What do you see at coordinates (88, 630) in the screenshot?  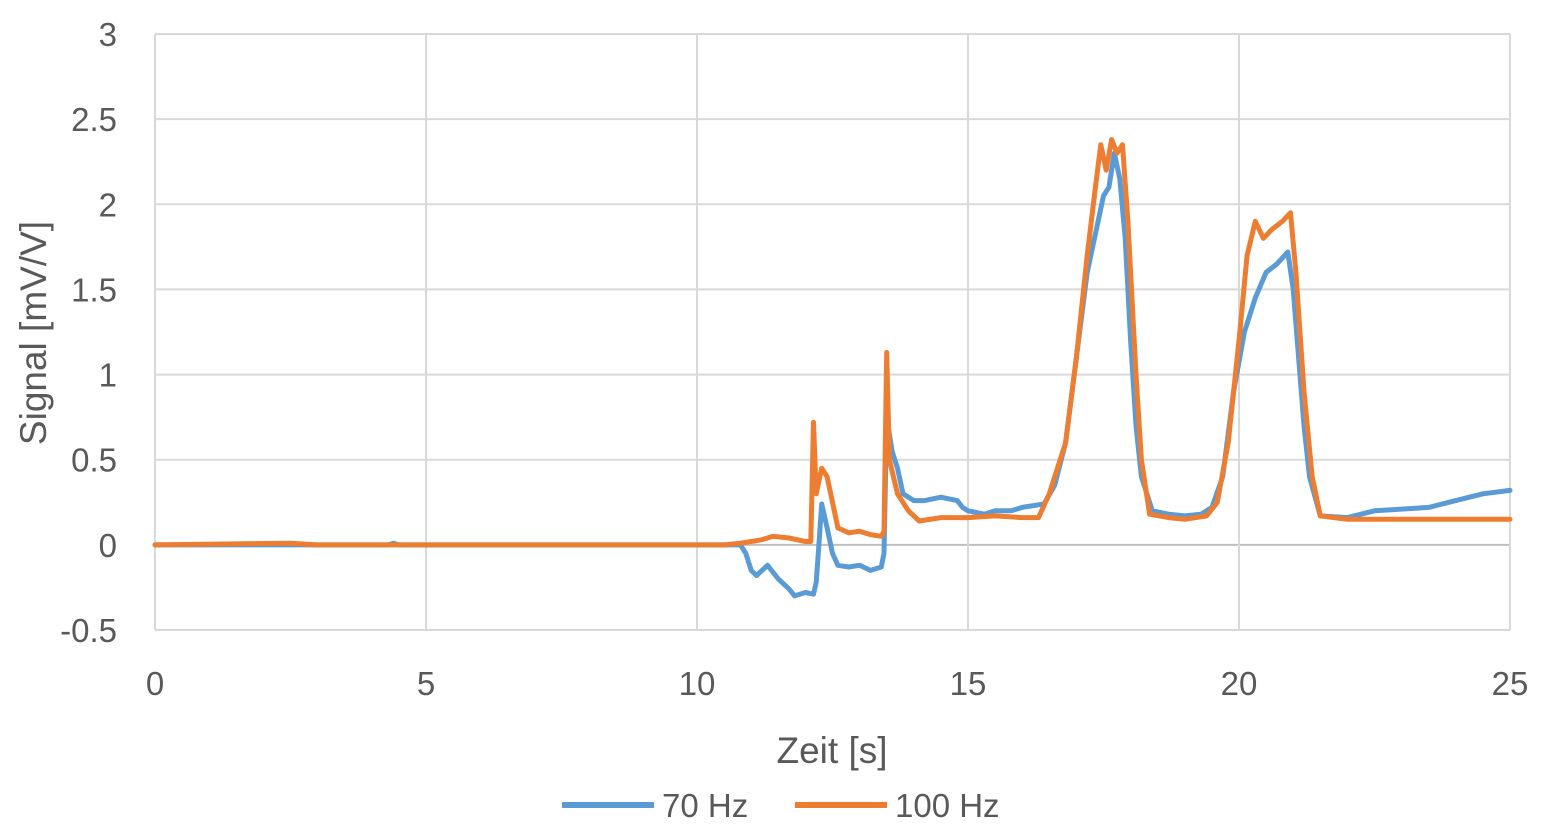 I see `y-tick-label: -0.5` at bounding box center [88, 630].